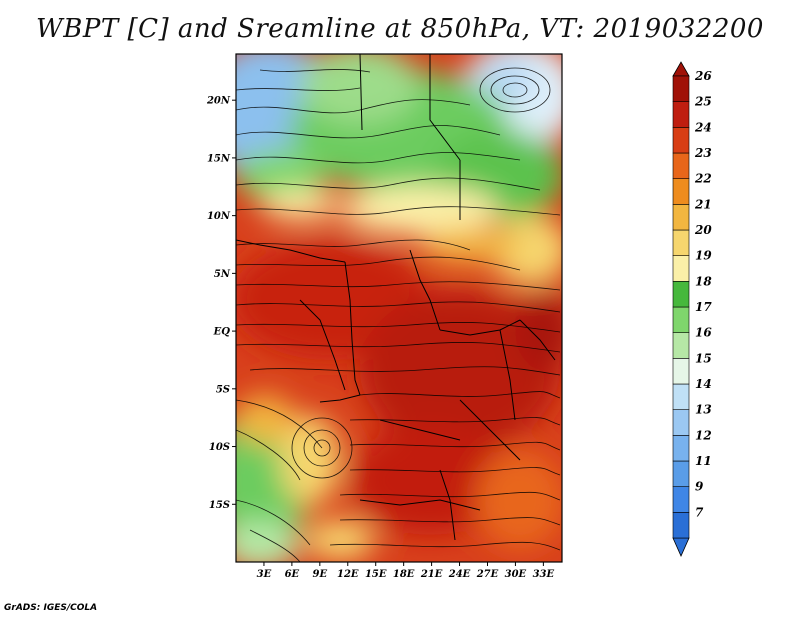 Image resolution: width=800 pixels, height=618 pixels. What do you see at coordinates (703, 230) in the screenshot?
I see `colorbar-label: 20` at bounding box center [703, 230].